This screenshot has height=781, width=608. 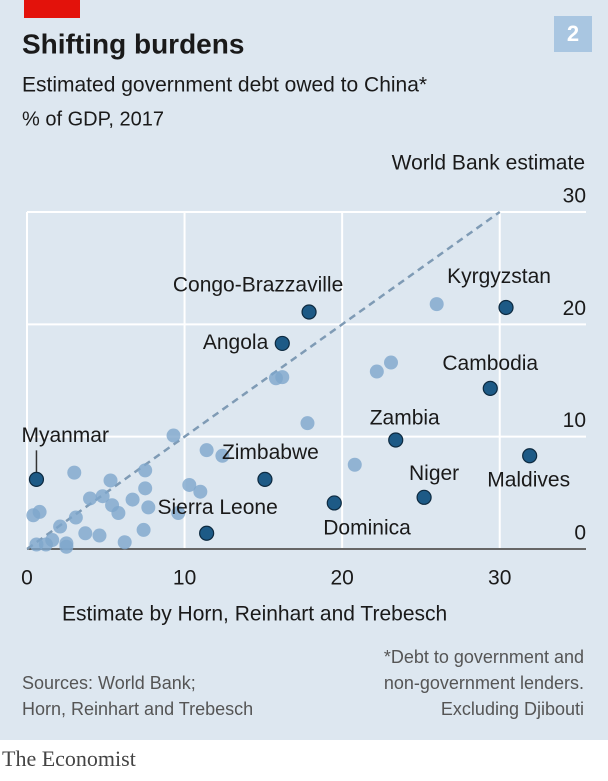 What do you see at coordinates (434, 473) in the screenshot?
I see `point-label: Niger` at bounding box center [434, 473].